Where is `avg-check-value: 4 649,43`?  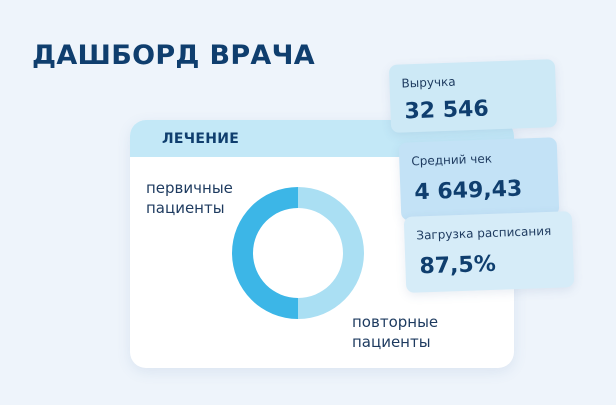
avg-check-value: 4 649,43 is located at coordinates (468, 191).